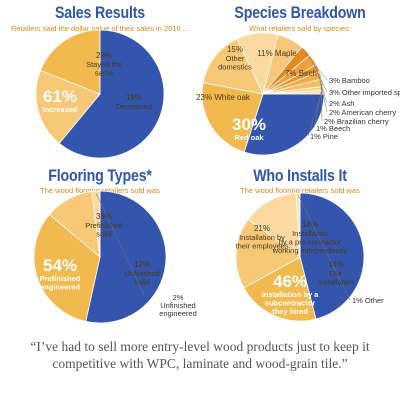  I want to click on slice-value: 30%, so click(249, 124).